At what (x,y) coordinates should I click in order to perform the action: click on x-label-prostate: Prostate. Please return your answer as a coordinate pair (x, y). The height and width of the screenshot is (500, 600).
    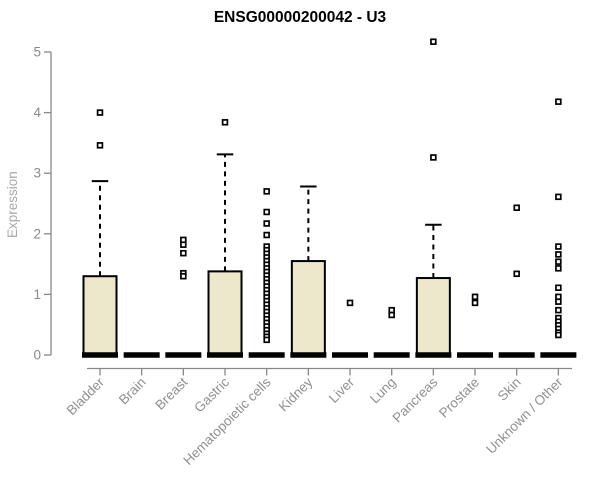
    Looking at the image, I should click on (459, 398).